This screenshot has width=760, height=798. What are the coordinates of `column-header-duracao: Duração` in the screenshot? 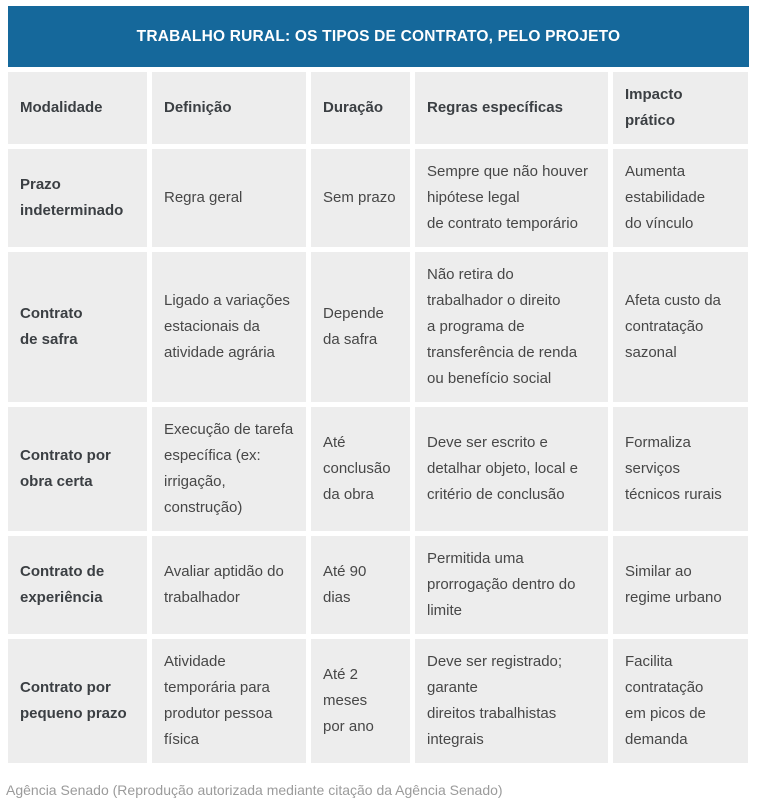 It's located at (360, 108).